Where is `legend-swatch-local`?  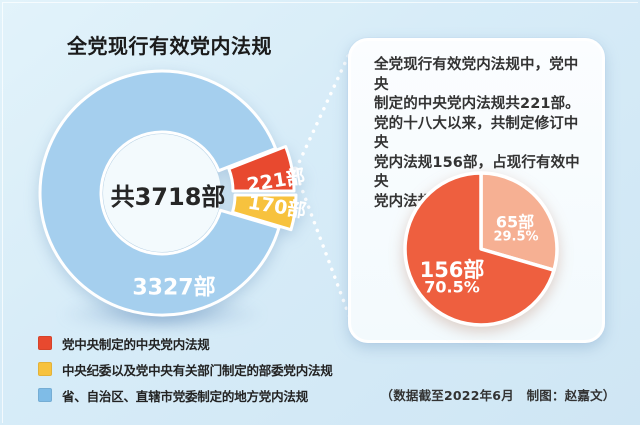
legend-swatch-local is located at coordinates (45, 395).